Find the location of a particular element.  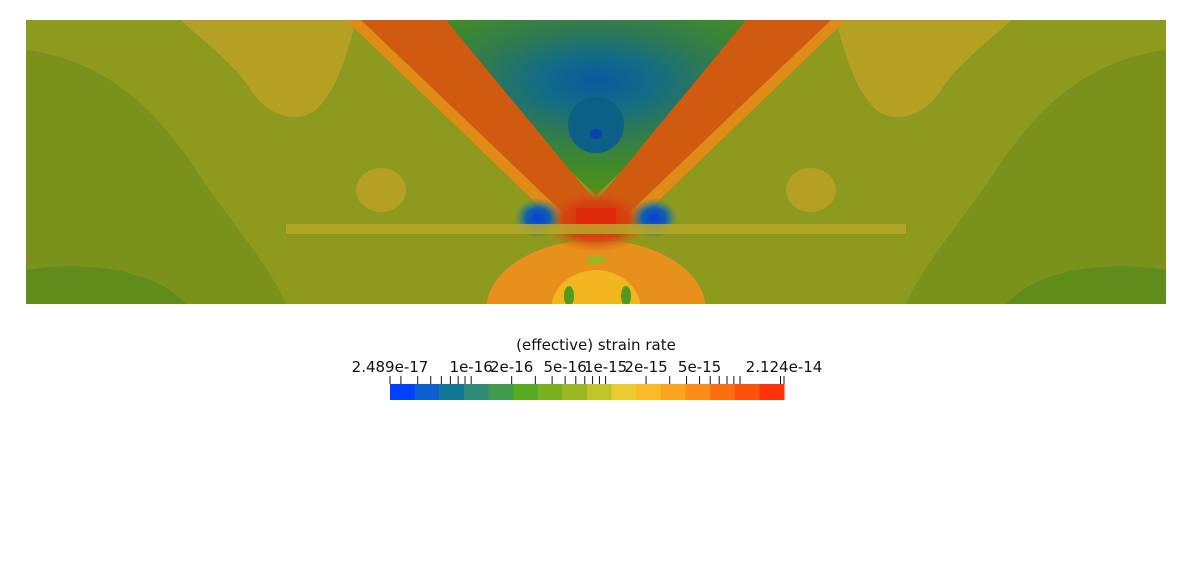

shear-band-right-edge is located at coordinates (728, 126).